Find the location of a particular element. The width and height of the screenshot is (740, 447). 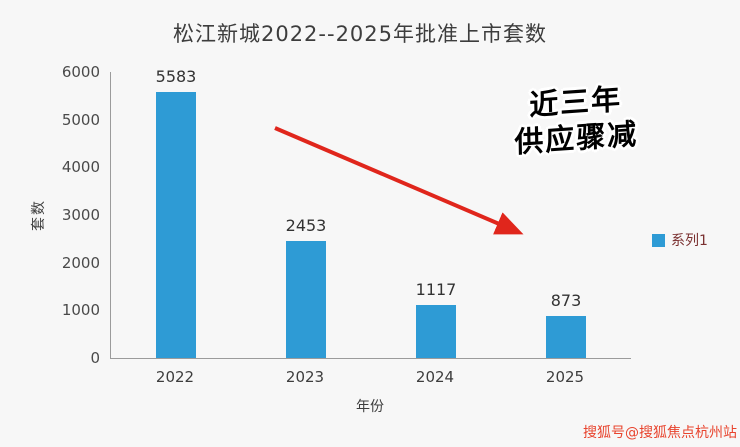

y-axis-tick-label: 4000 is located at coordinates (80, 167).